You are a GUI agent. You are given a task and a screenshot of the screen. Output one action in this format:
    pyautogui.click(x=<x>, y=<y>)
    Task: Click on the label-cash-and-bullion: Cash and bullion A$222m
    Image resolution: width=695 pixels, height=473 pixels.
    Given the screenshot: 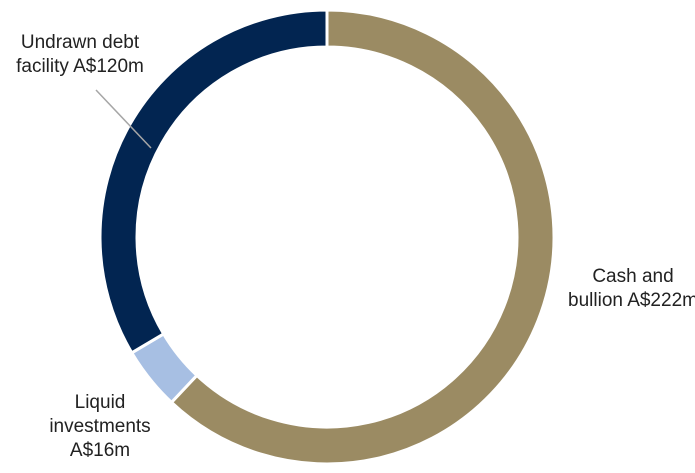 What is the action you would take?
    pyautogui.click(x=631, y=288)
    